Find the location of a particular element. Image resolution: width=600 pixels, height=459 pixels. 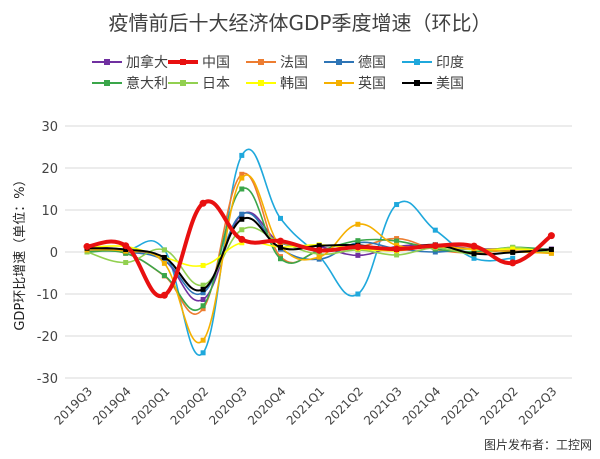

x-tick-label: 2020Q3 is located at coordinates (228, 406).